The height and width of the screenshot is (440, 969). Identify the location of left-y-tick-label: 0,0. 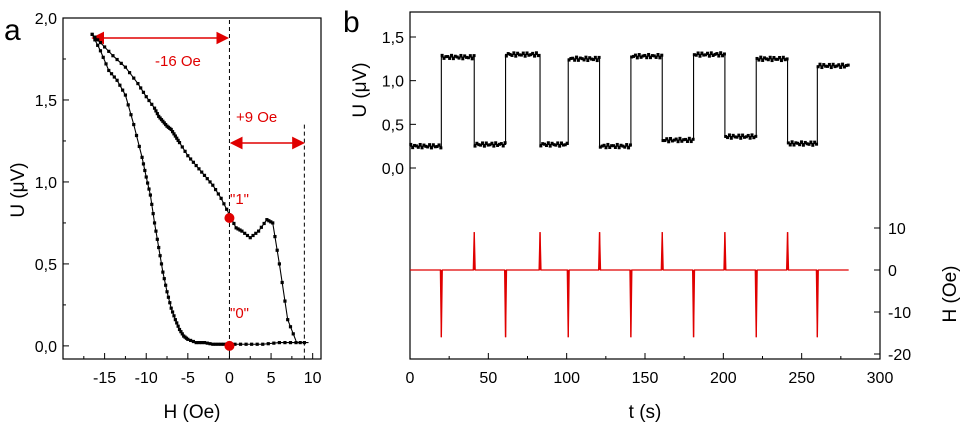
(393, 169).